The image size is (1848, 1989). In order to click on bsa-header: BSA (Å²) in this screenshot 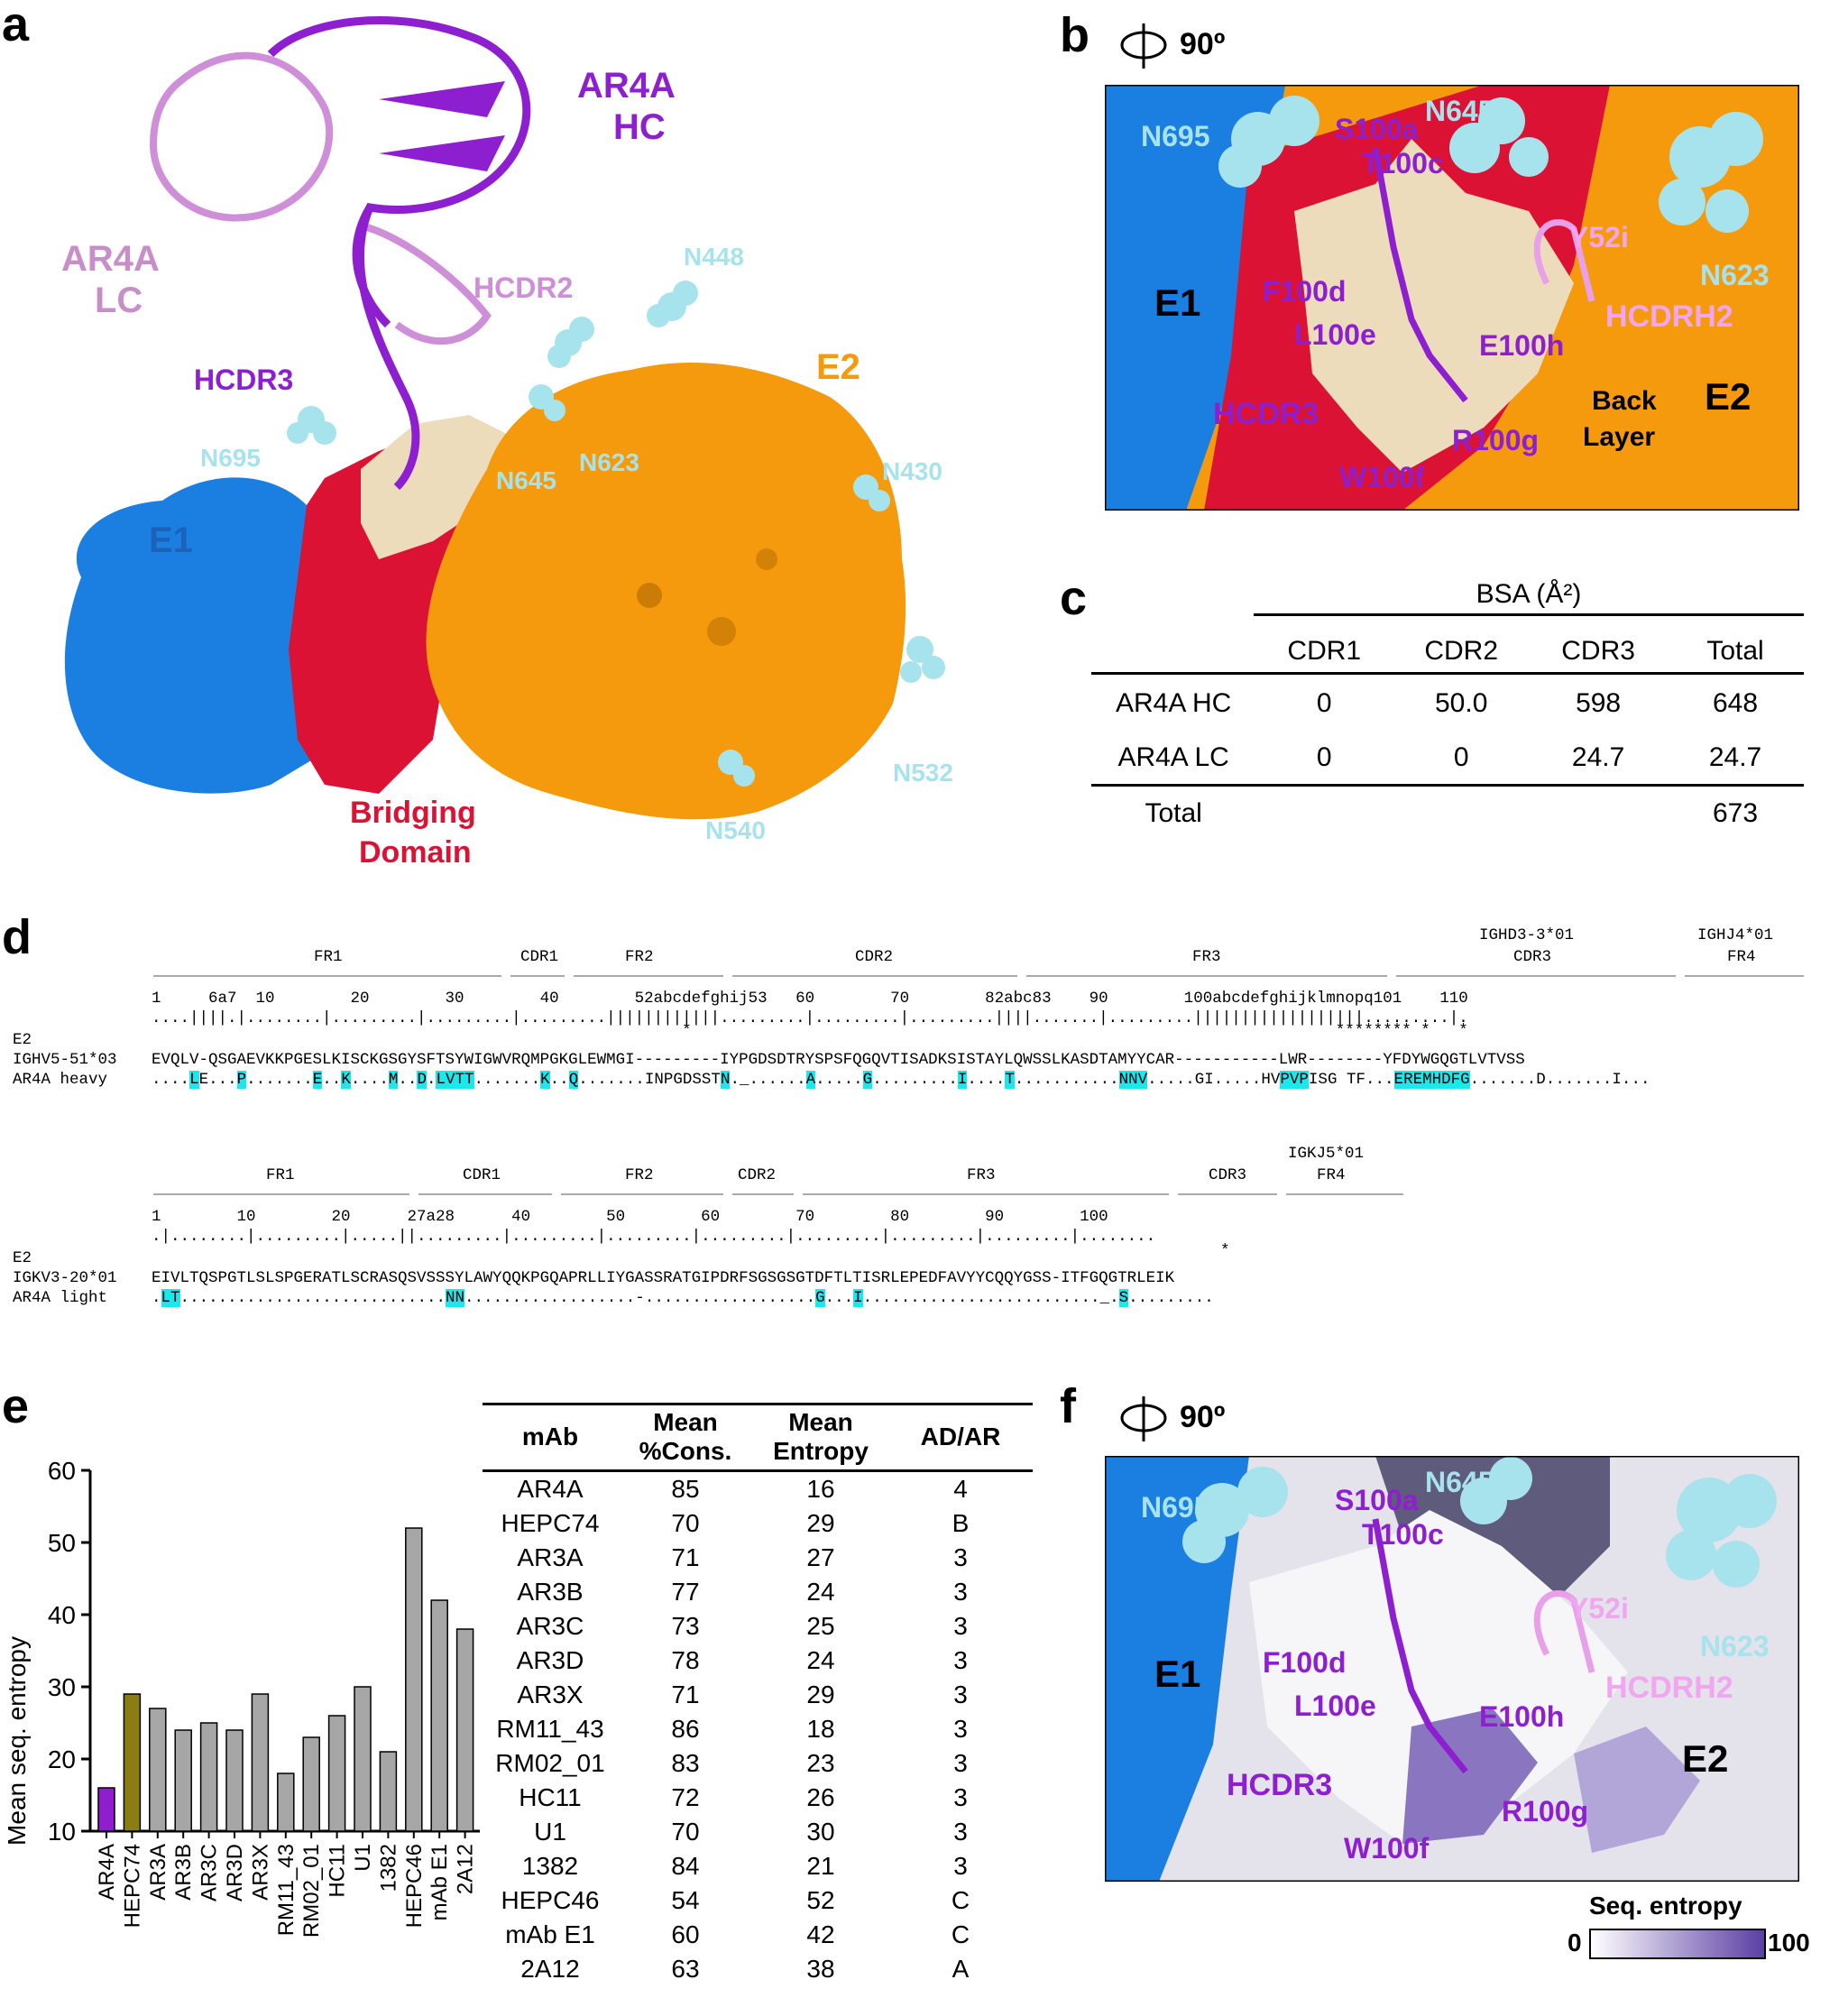, I will do `click(1529, 594)`.